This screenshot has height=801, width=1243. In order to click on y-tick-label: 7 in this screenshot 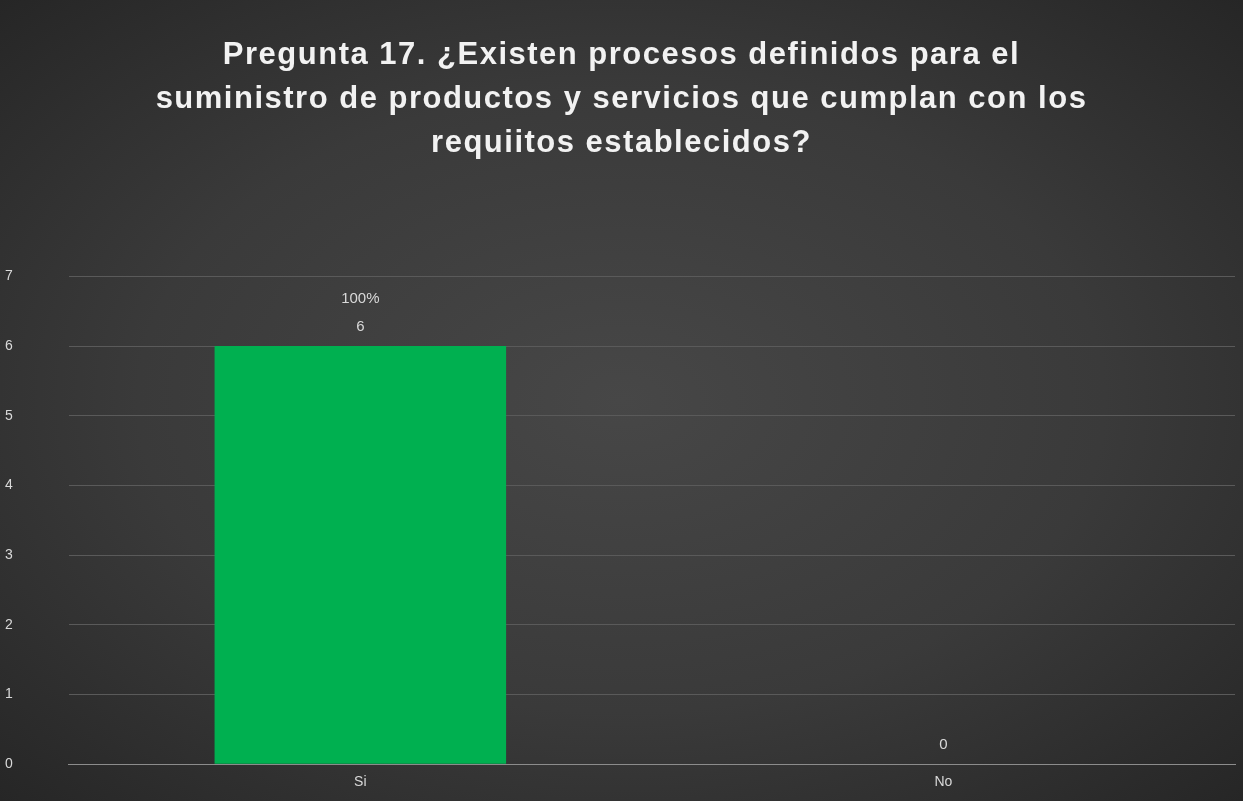, I will do `click(9, 275)`.